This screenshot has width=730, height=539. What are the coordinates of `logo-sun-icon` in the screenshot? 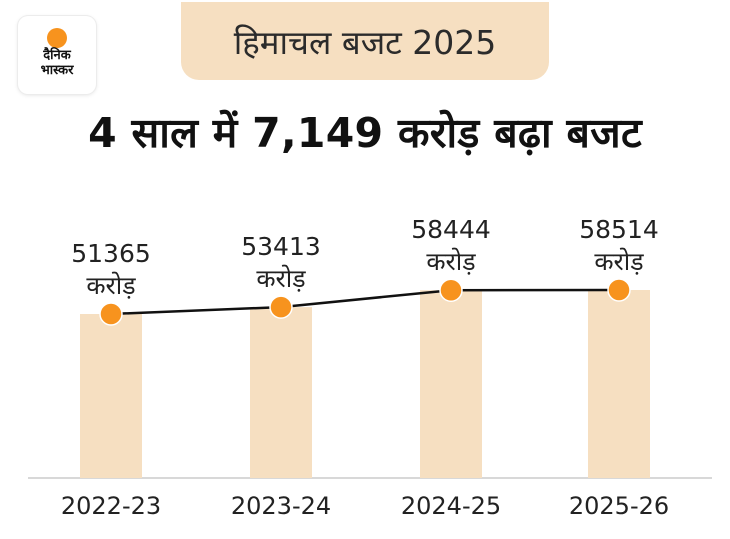 It's located at (57, 38).